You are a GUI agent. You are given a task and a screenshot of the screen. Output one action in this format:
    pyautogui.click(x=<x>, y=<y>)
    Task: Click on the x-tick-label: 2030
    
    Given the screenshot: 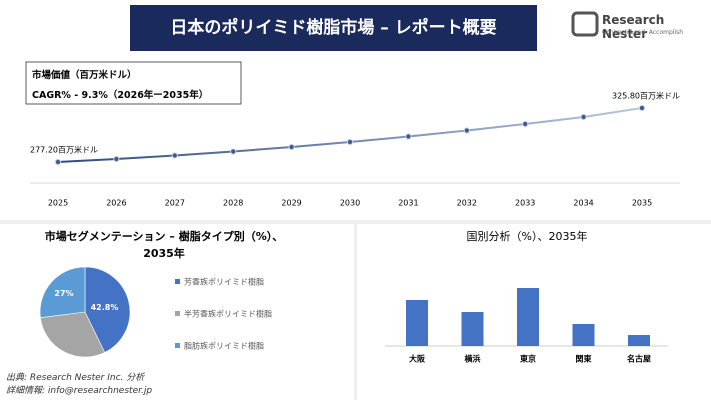 What is the action you would take?
    pyautogui.click(x=350, y=203)
    